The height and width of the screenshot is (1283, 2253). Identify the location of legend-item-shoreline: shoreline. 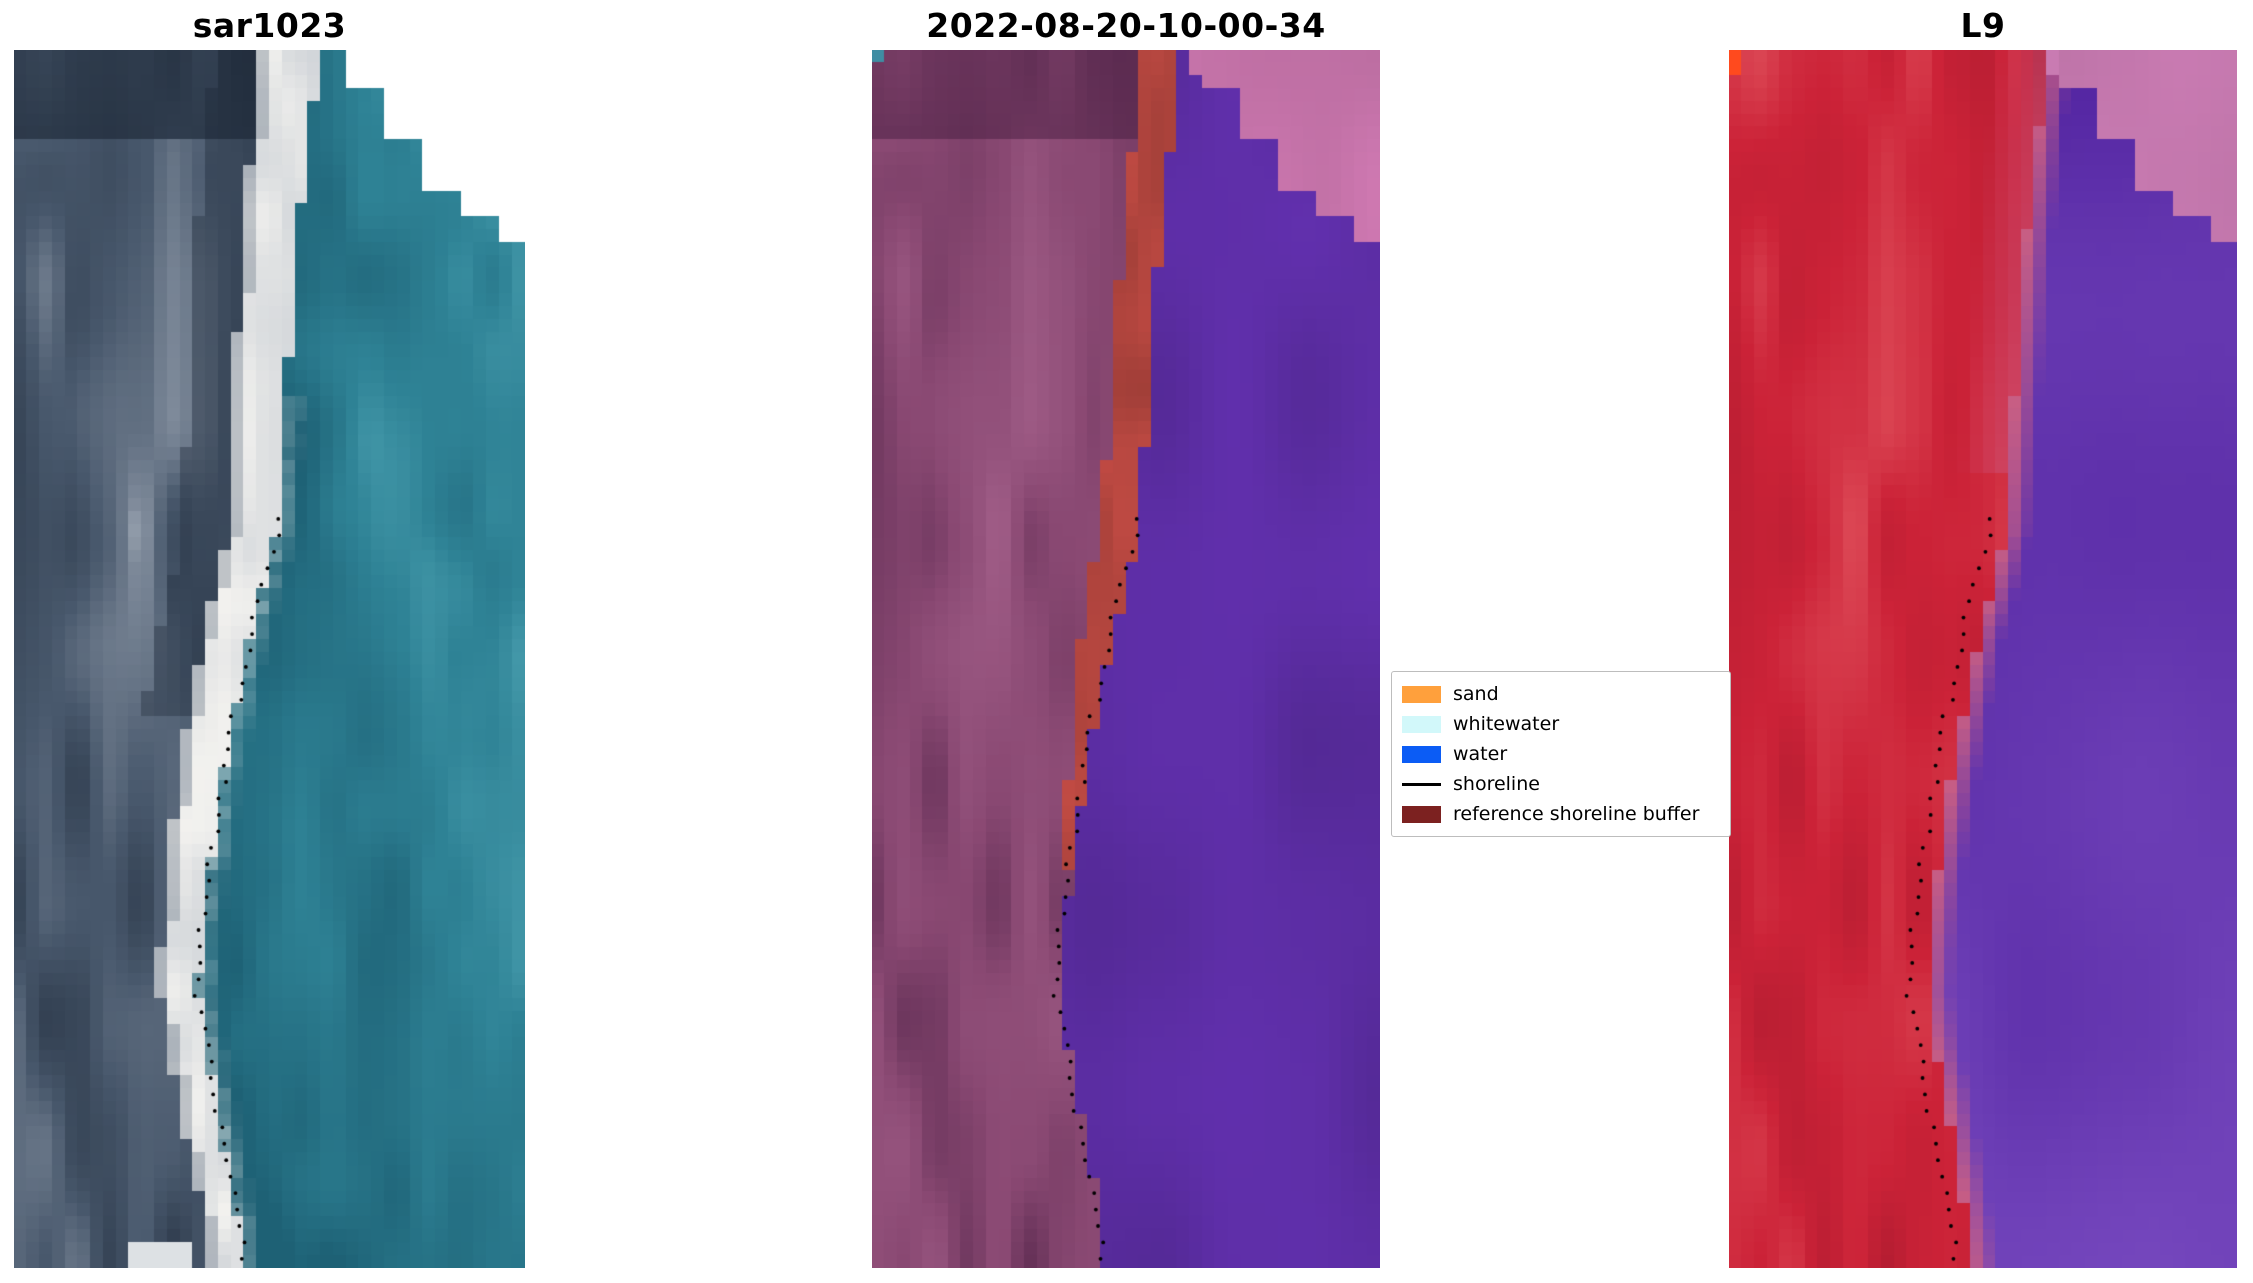
(1561, 784).